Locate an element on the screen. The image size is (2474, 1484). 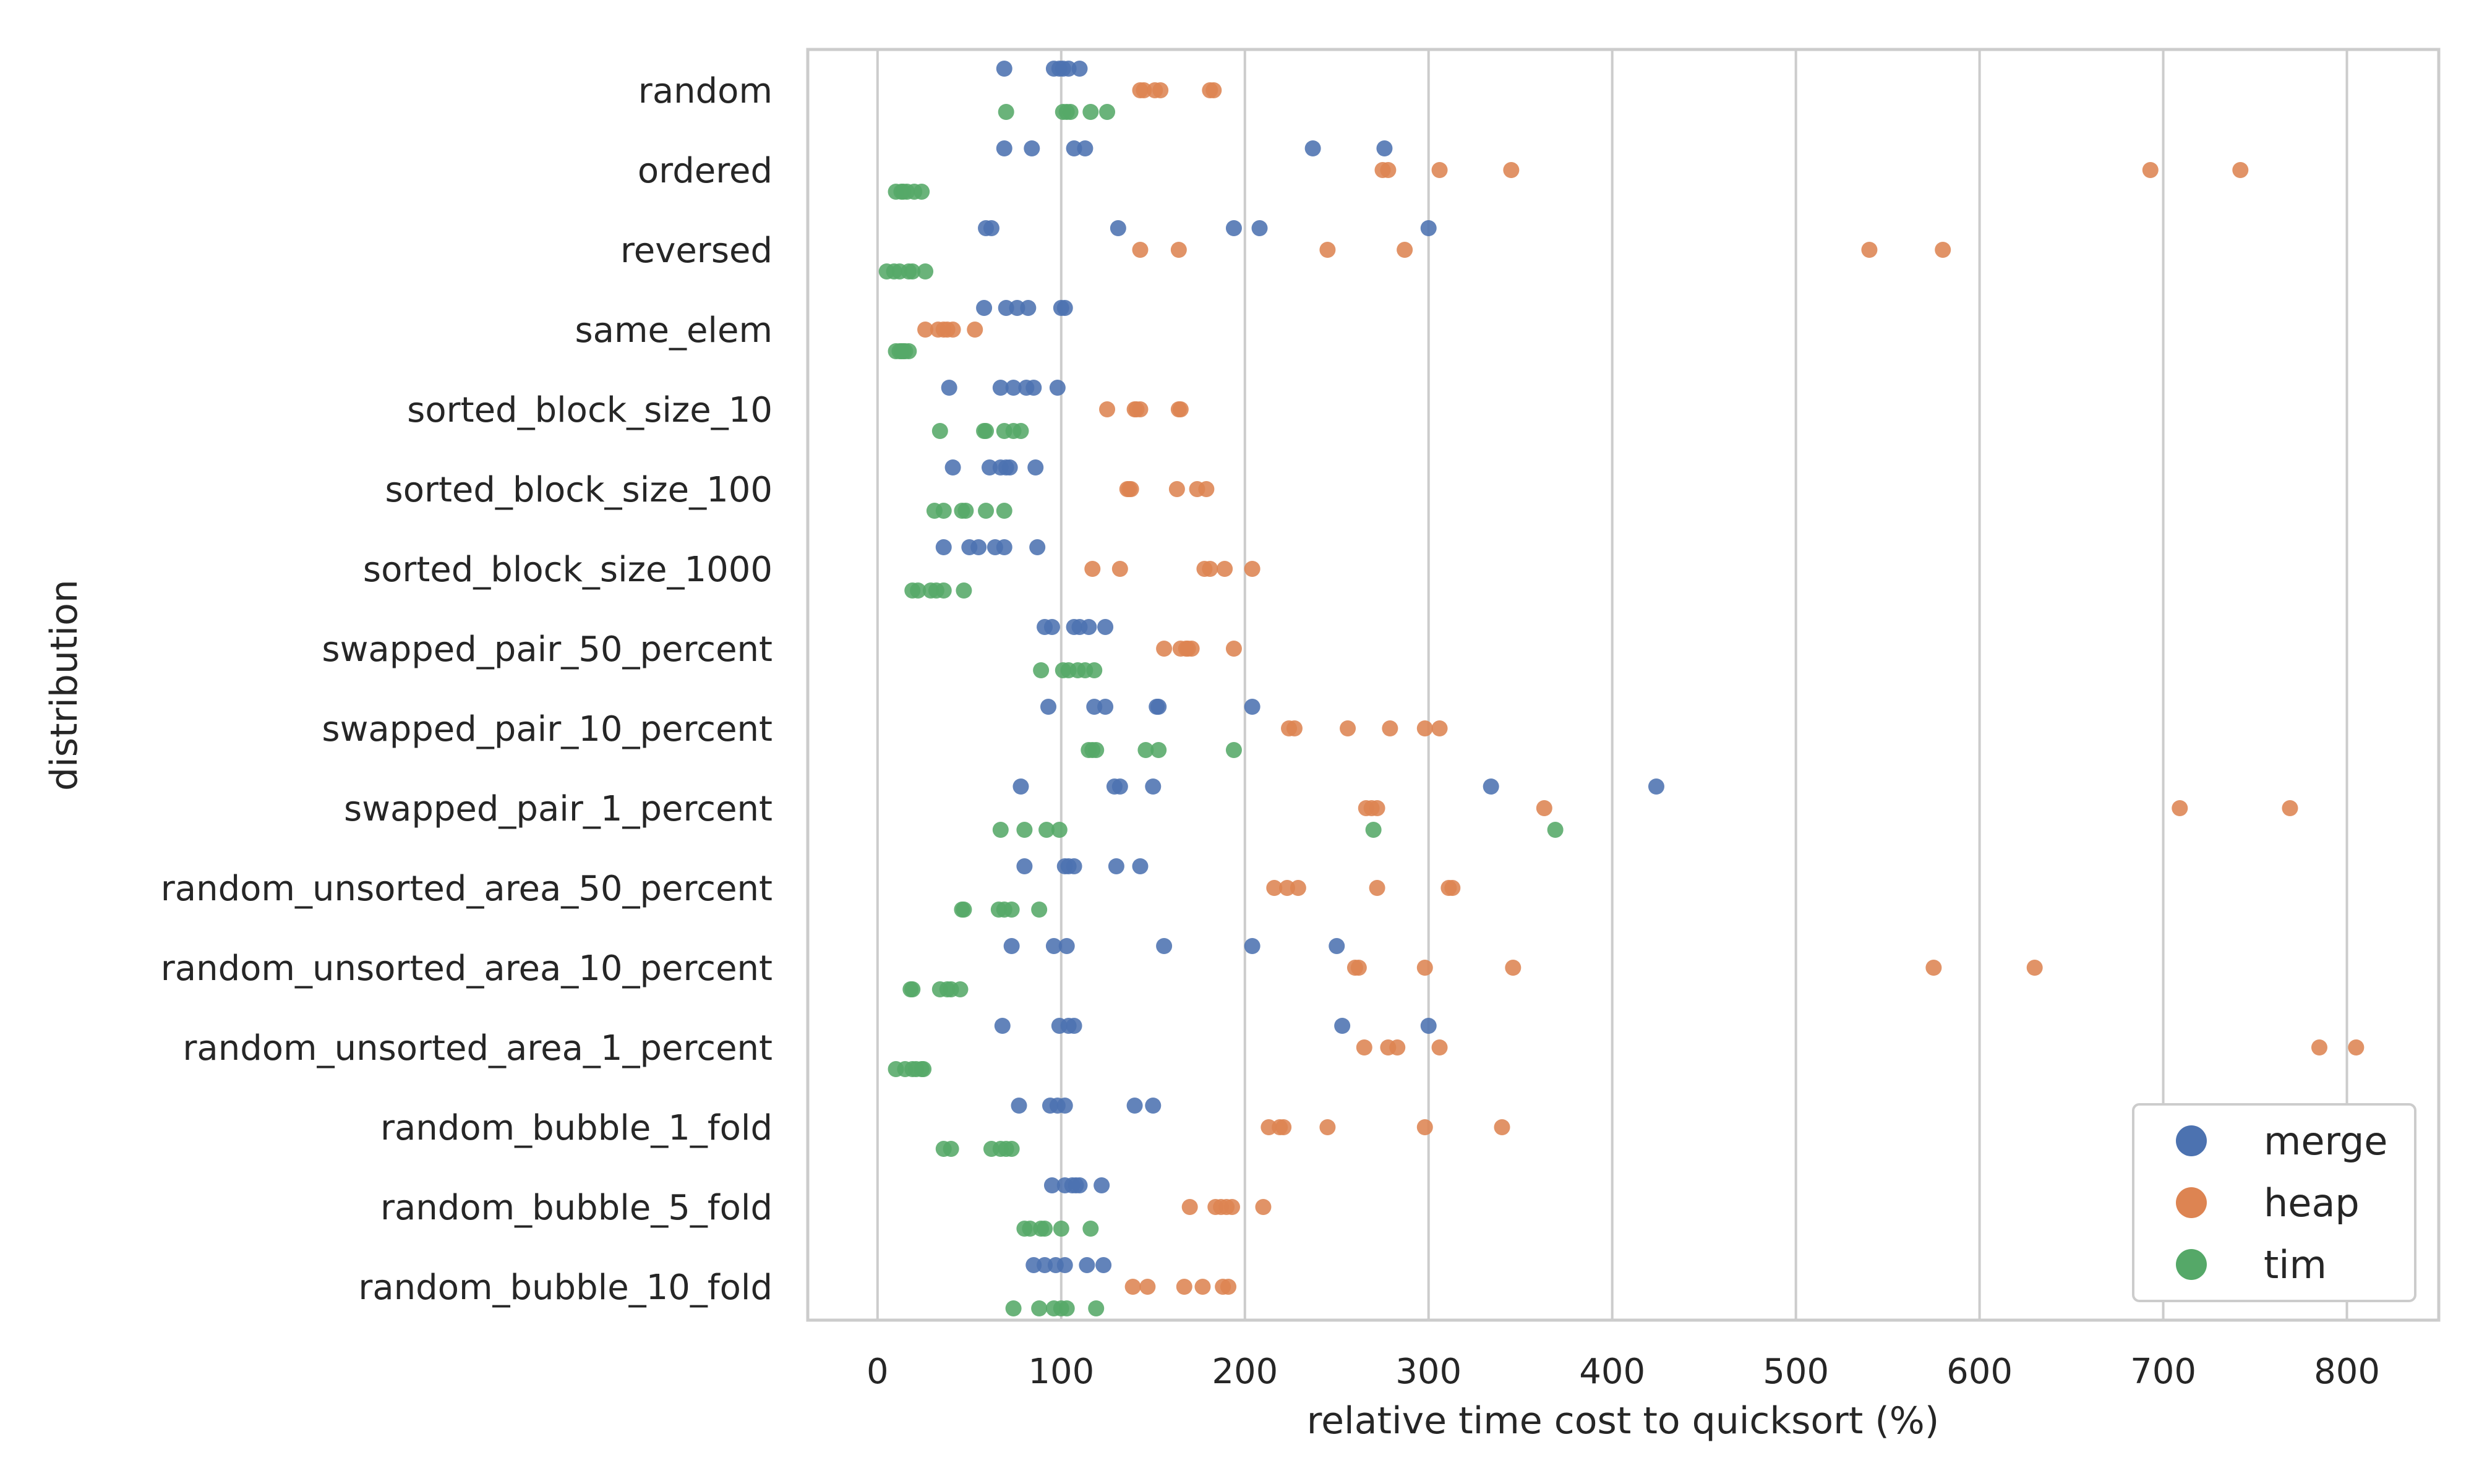
x-tick-label: 0 is located at coordinates (878, 1372).